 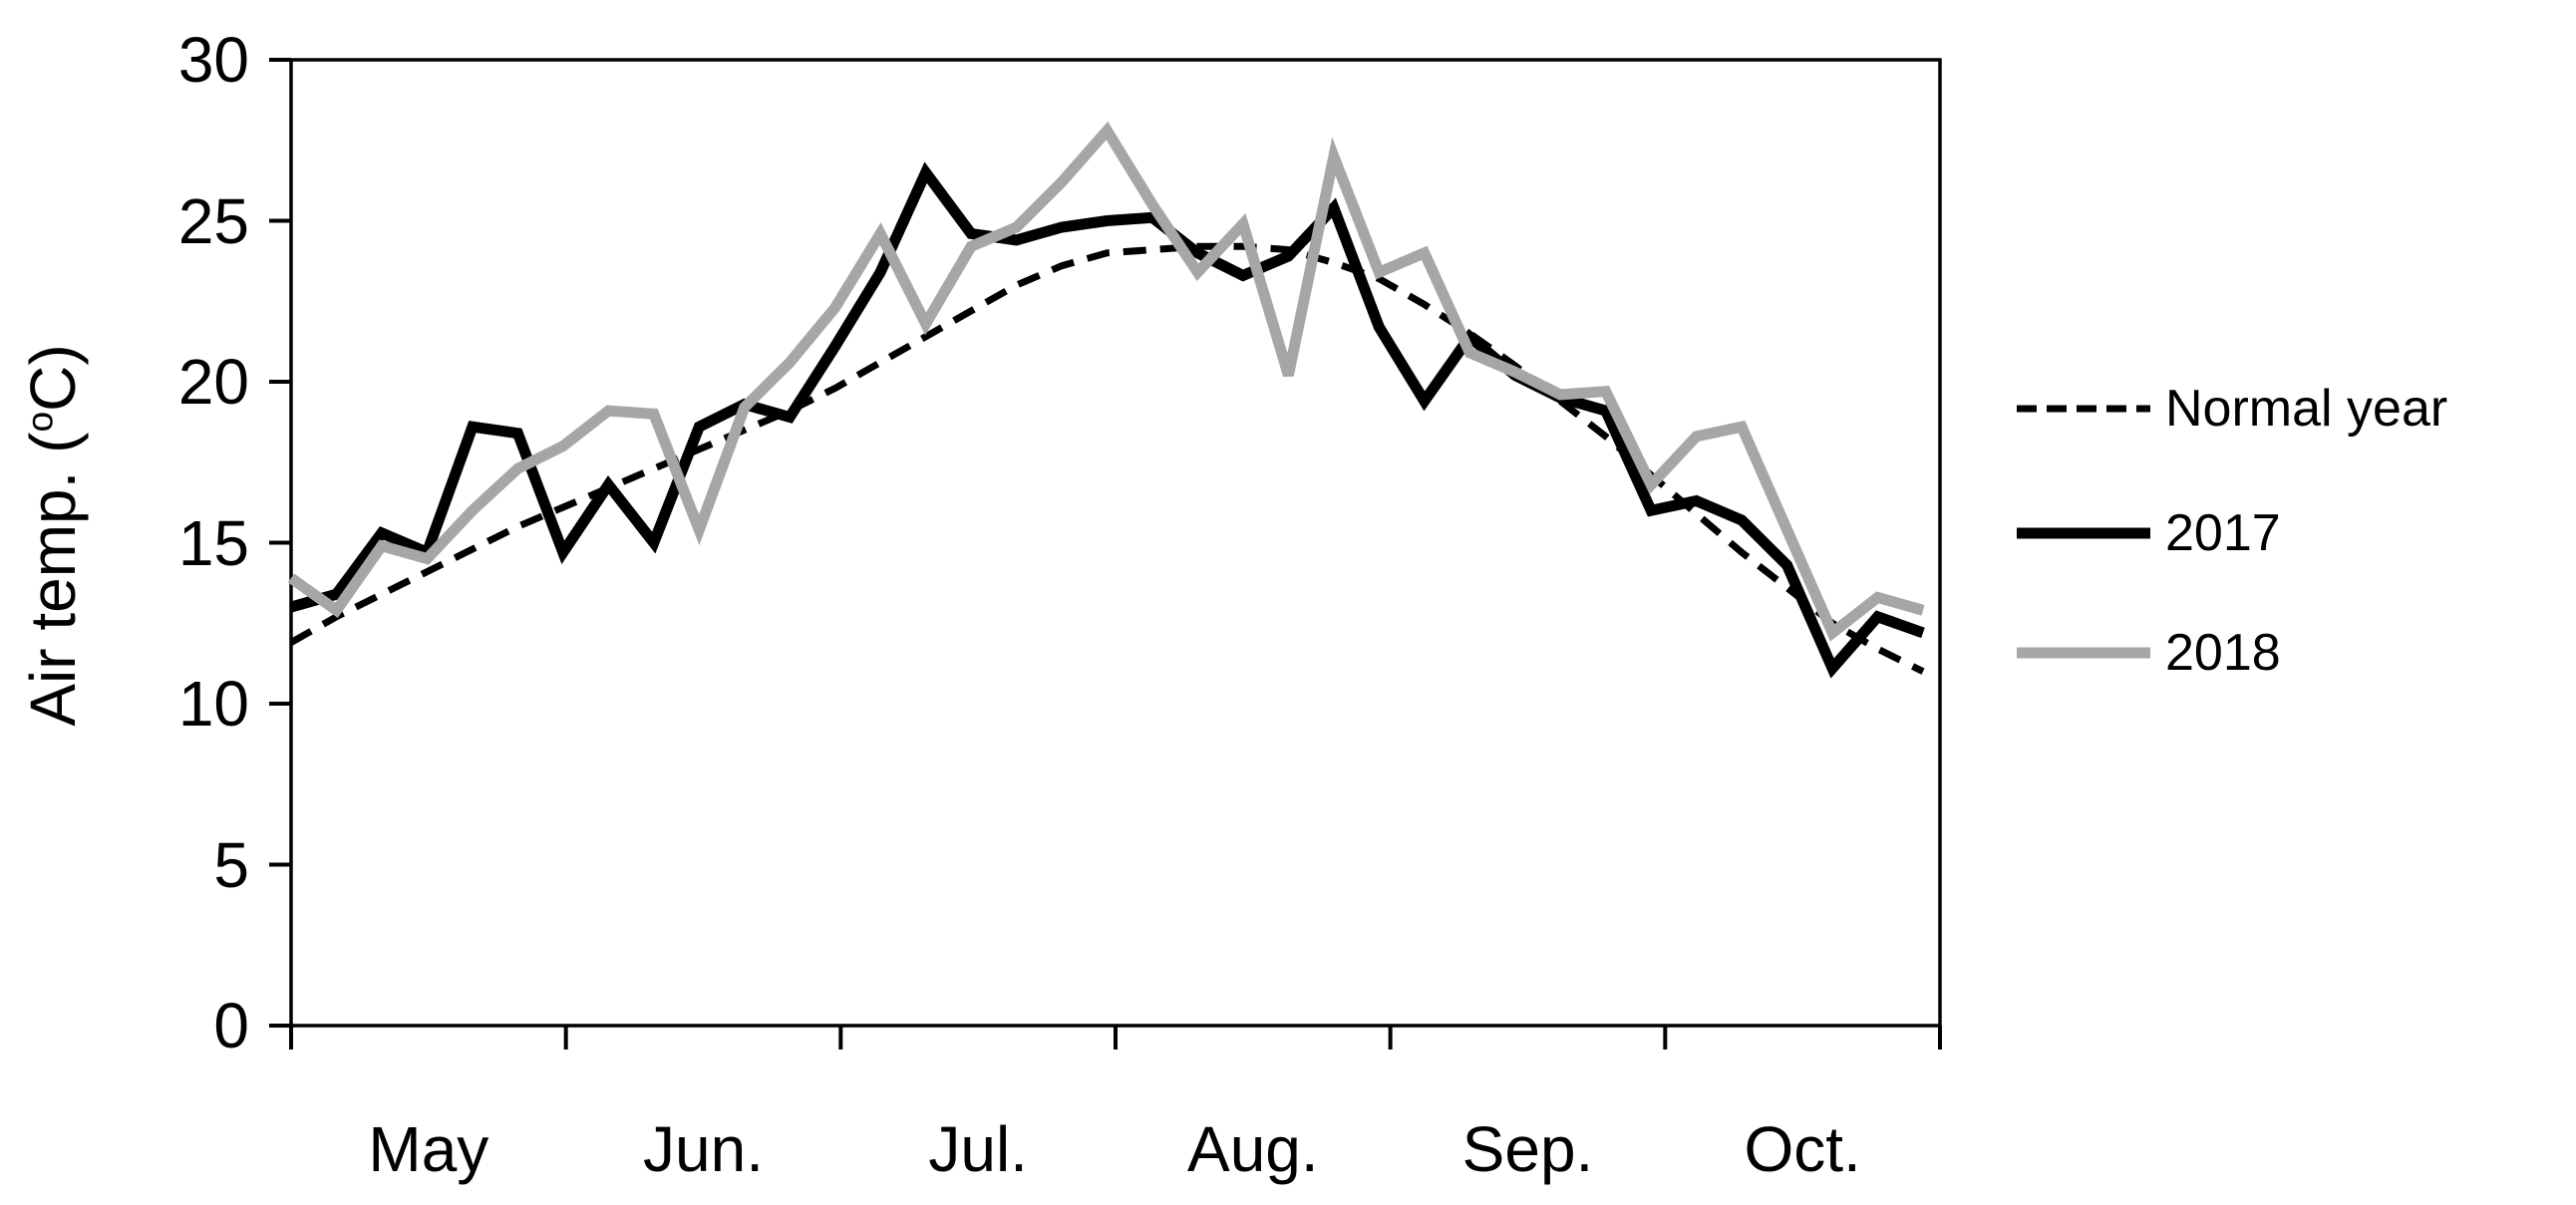 What do you see at coordinates (703, 1149) in the screenshot?
I see `x-tick-label: Jun.` at bounding box center [703, 1149].